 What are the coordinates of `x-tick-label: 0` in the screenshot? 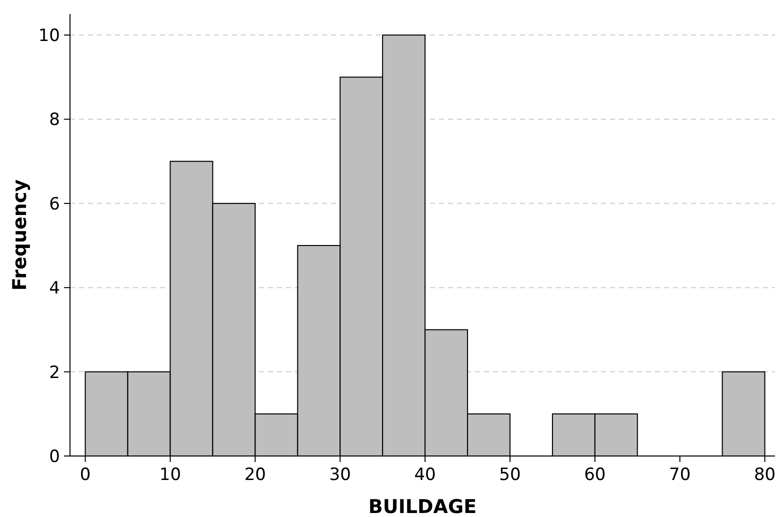 It's located at (85, 475).